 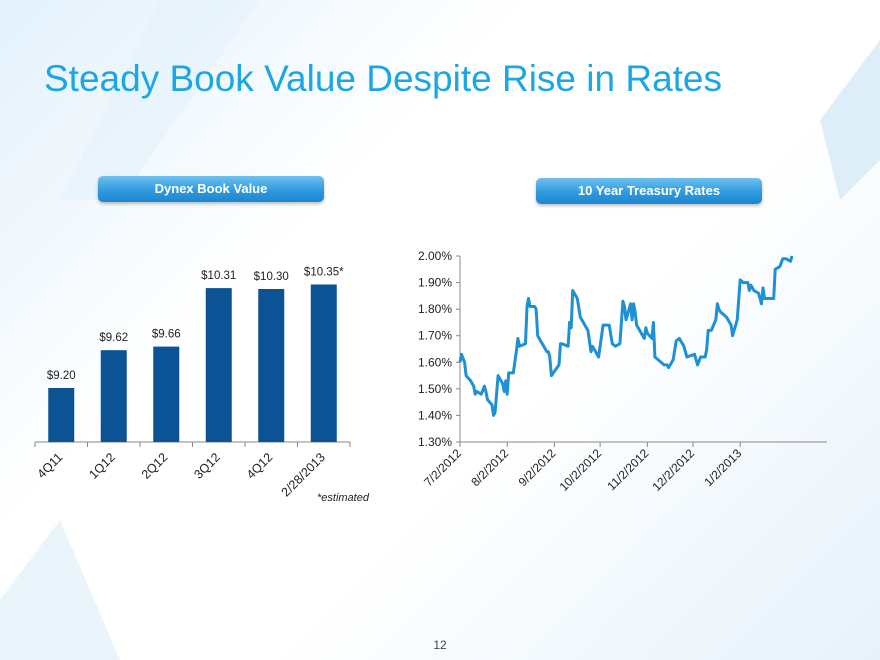 What do you see at coordinates (440, 645) in the screenshot?
I see `page-number: 12` at bounding box center [440, 645].